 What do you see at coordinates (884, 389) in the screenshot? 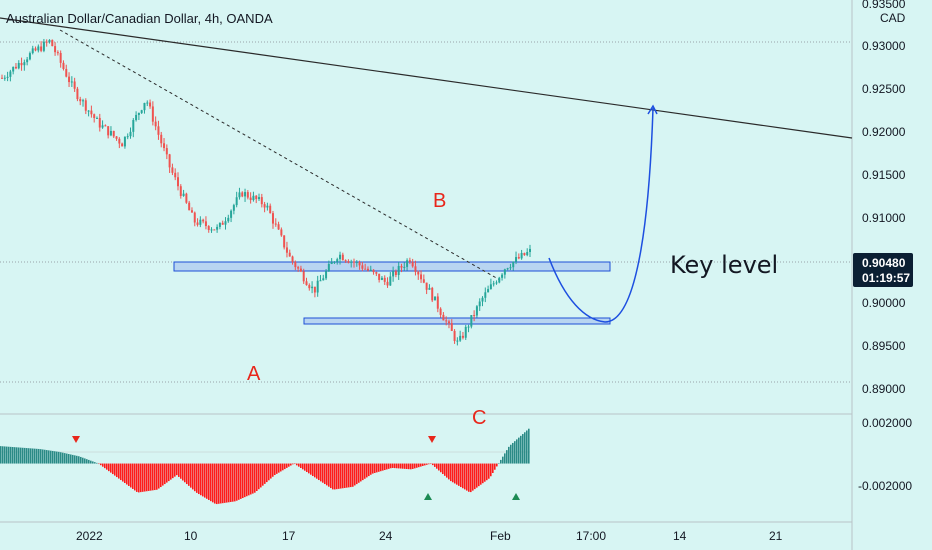
I see `price-label-9: 0.89000` at bounding box center [884, 389].